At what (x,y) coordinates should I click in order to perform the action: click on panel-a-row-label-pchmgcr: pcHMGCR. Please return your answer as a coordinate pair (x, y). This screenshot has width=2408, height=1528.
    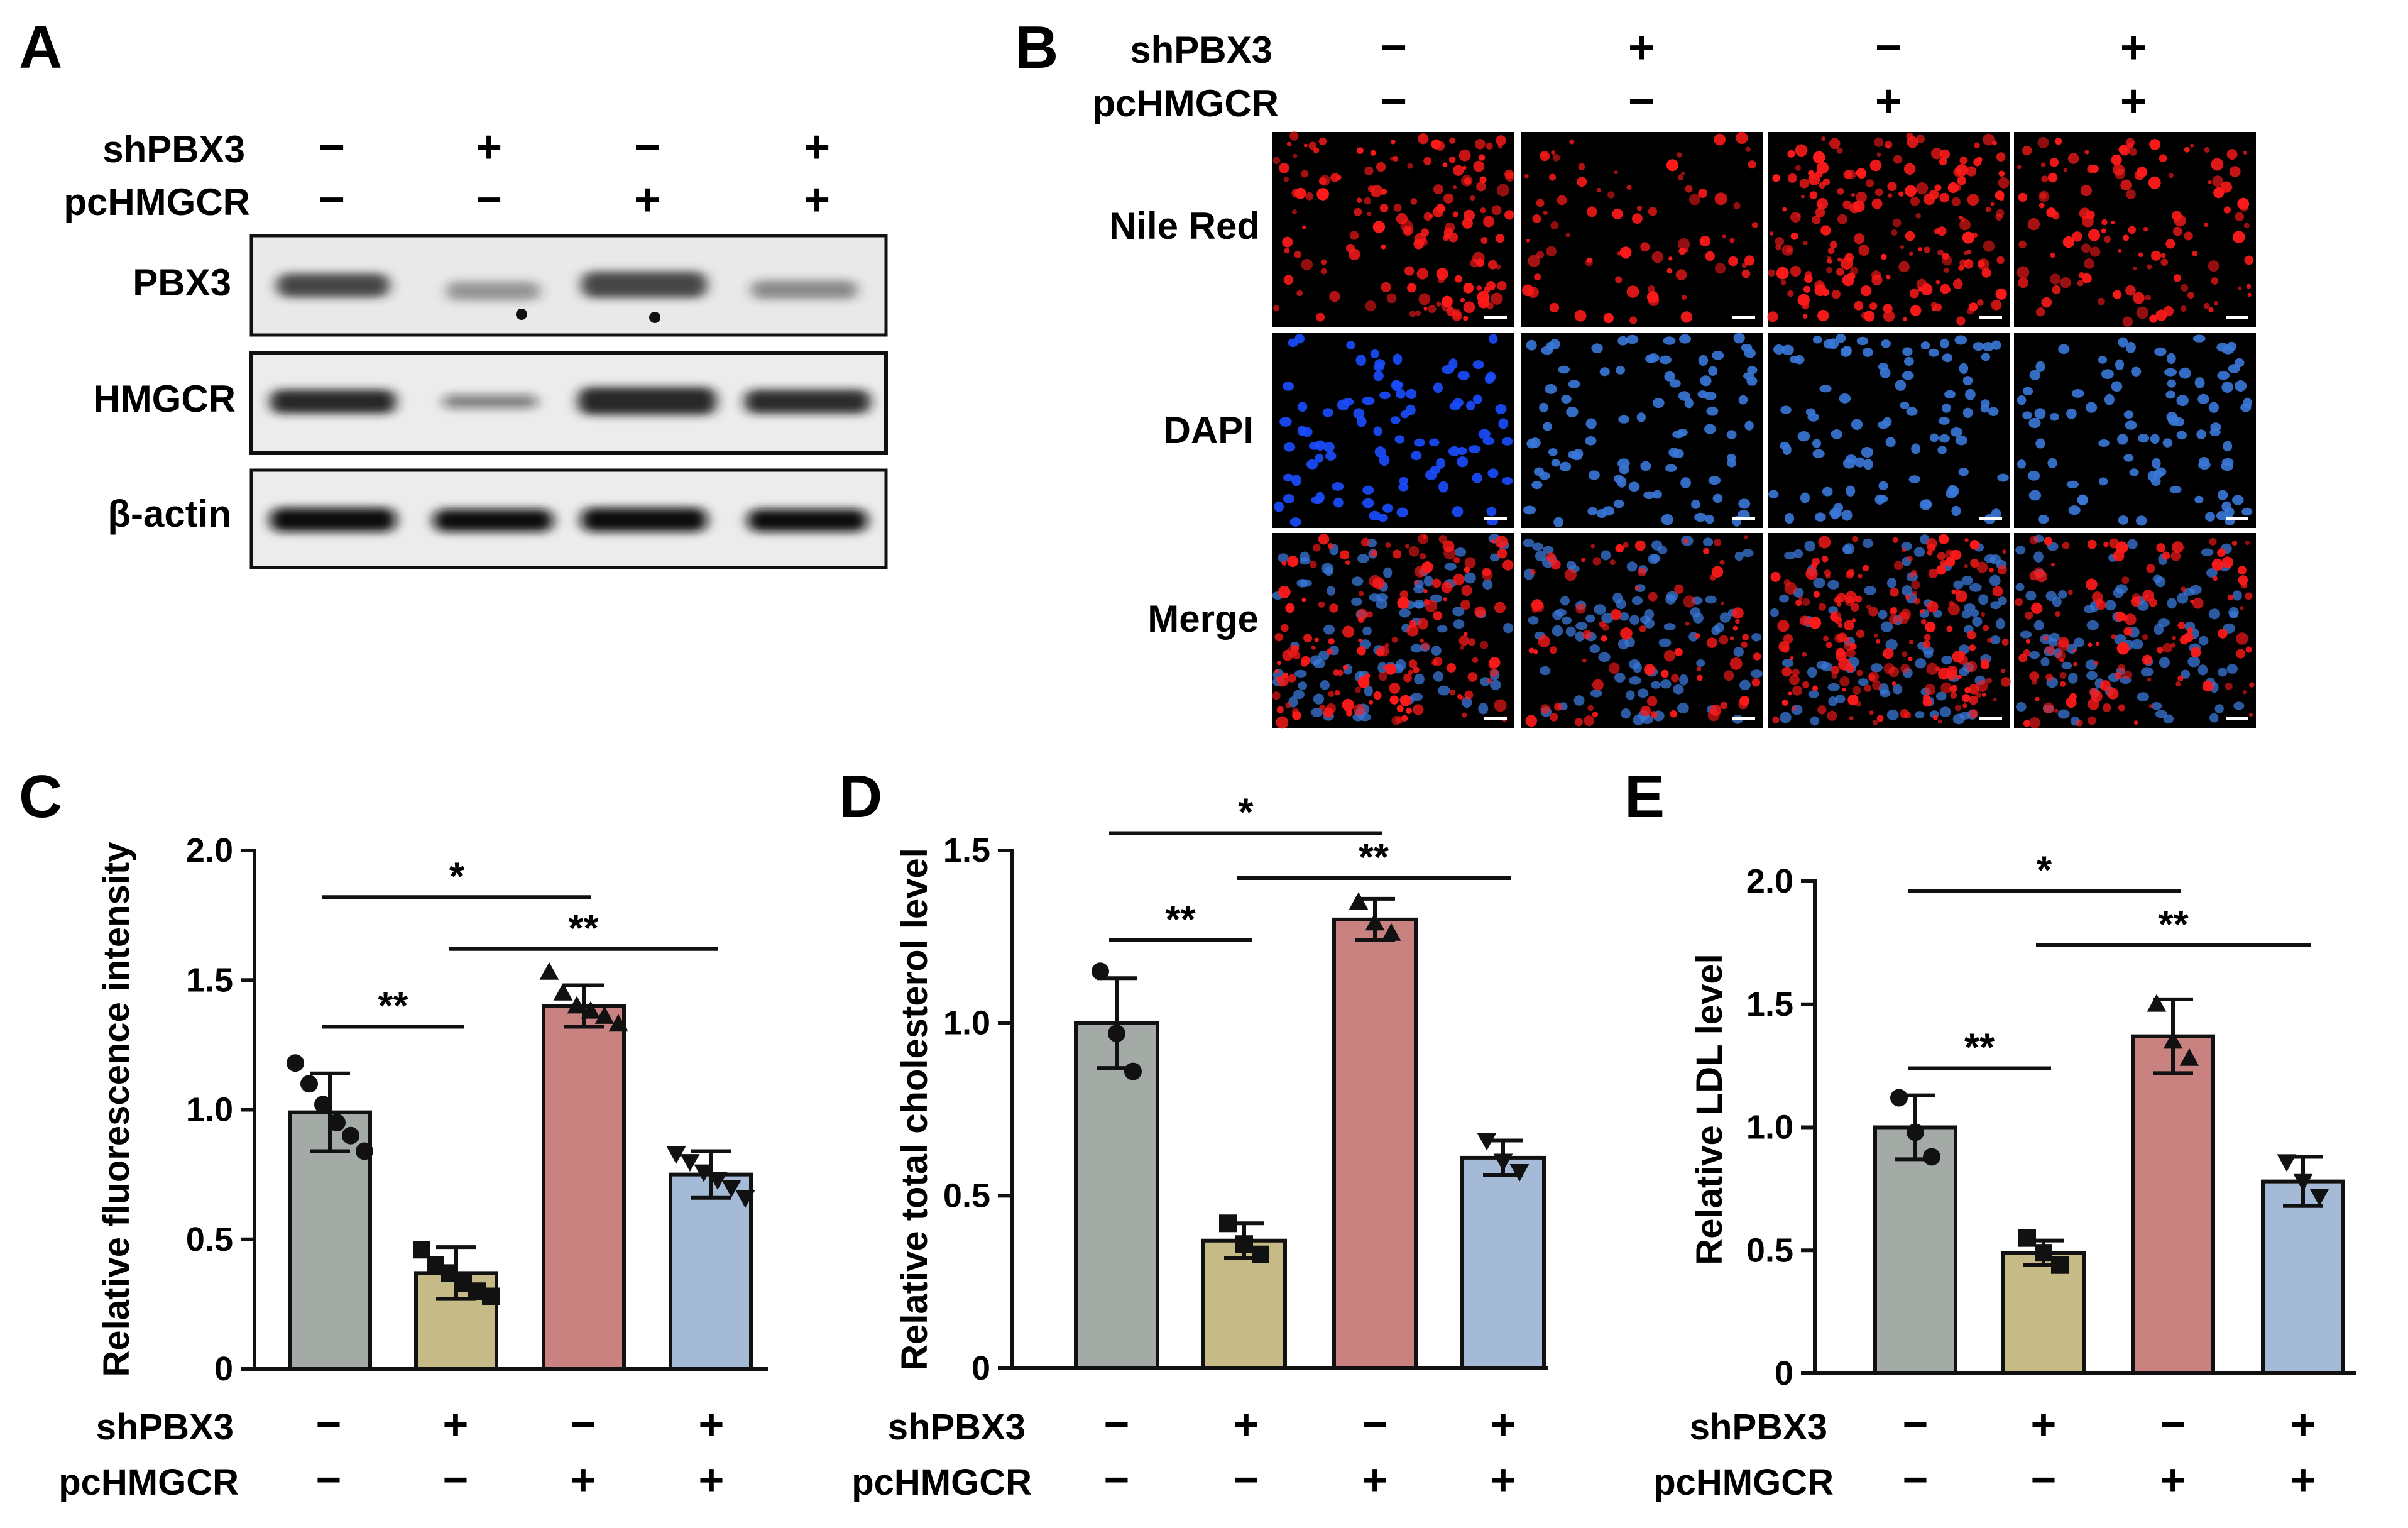
    Looking at the image, I should click on (156, 202).